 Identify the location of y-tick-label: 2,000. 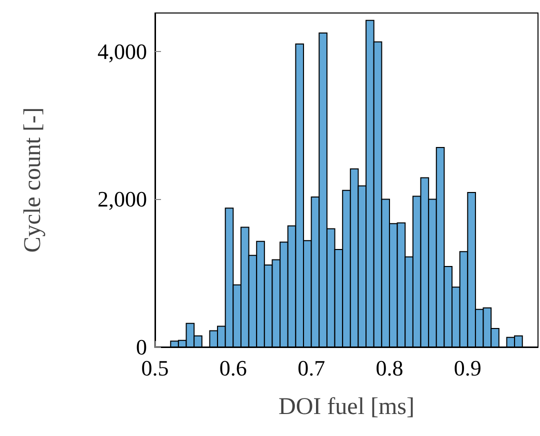
(122, 199).